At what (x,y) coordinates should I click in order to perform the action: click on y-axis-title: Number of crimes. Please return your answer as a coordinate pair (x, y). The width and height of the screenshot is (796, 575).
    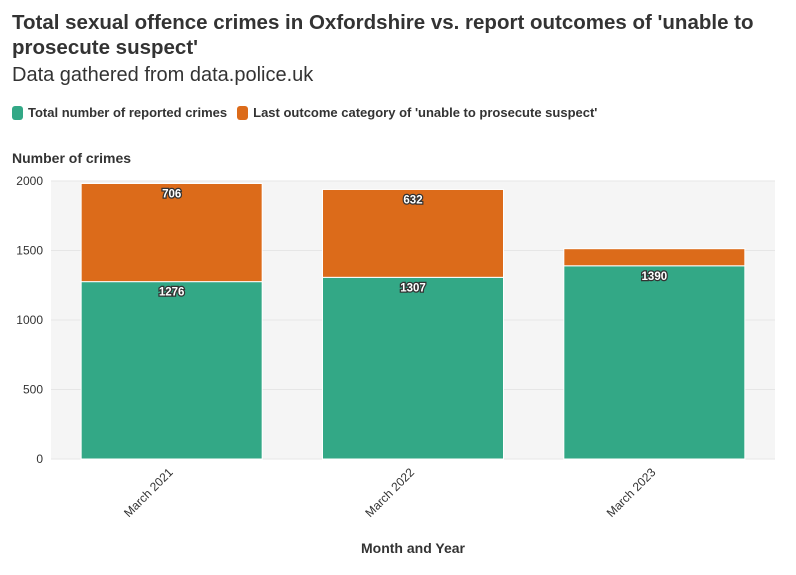
    Looking at the image, I should click on (72, 158).